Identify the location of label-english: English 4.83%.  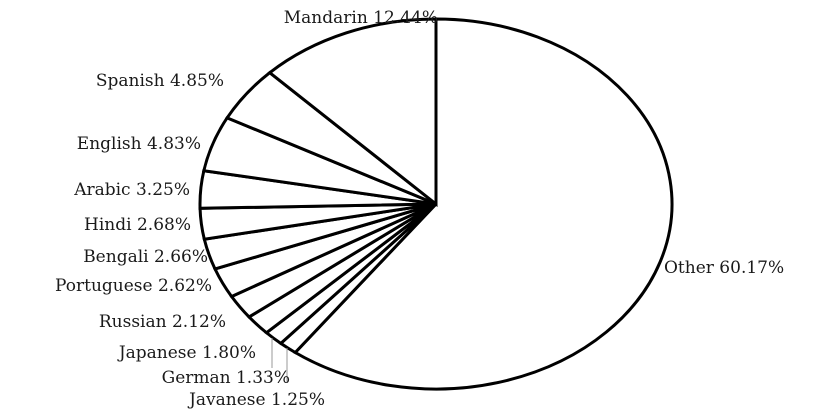
(139, 144).